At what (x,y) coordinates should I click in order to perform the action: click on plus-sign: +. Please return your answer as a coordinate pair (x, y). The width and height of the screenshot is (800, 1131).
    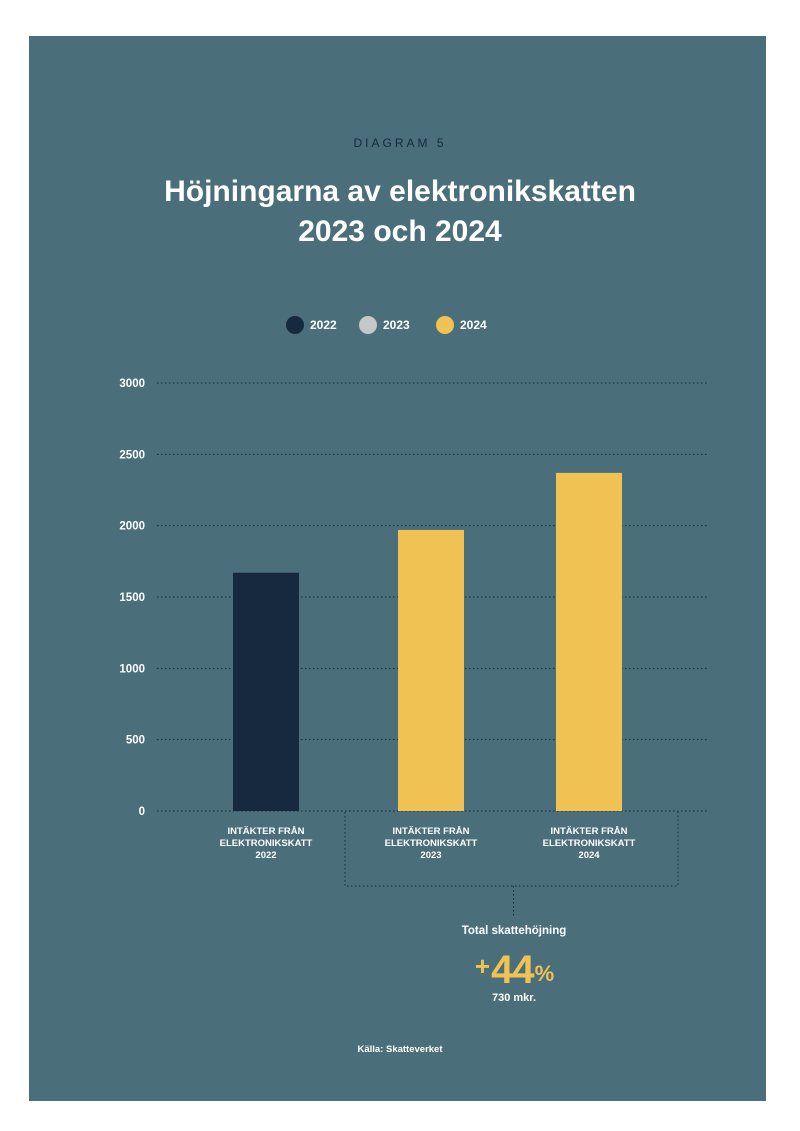
    Looking at the image, I should click on (482, 966).